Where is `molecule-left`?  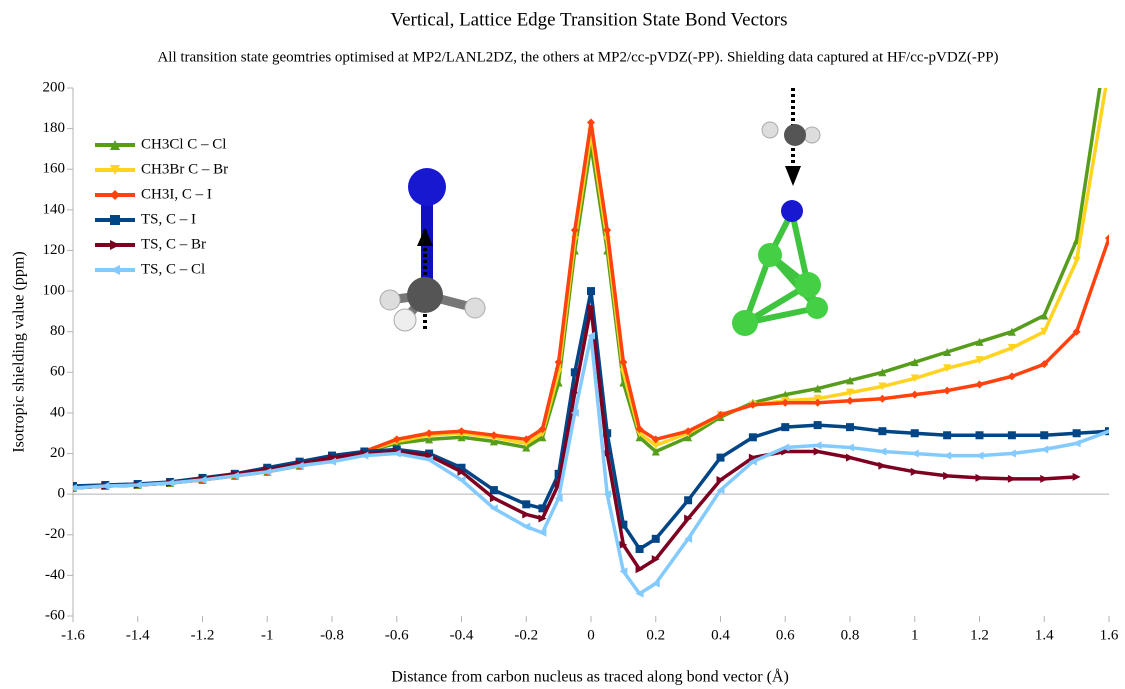
molecule-left is located at coordinates (432, 250).